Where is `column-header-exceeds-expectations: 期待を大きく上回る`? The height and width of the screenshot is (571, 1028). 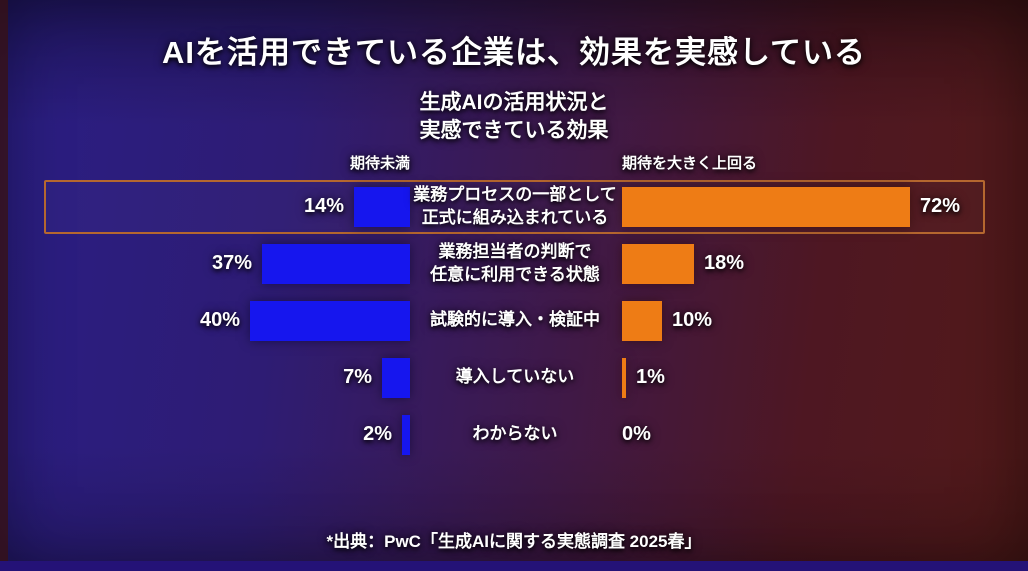
column-header-exceeds-expectations: 期待を大きく上回る is located at coordinates (690, 163).